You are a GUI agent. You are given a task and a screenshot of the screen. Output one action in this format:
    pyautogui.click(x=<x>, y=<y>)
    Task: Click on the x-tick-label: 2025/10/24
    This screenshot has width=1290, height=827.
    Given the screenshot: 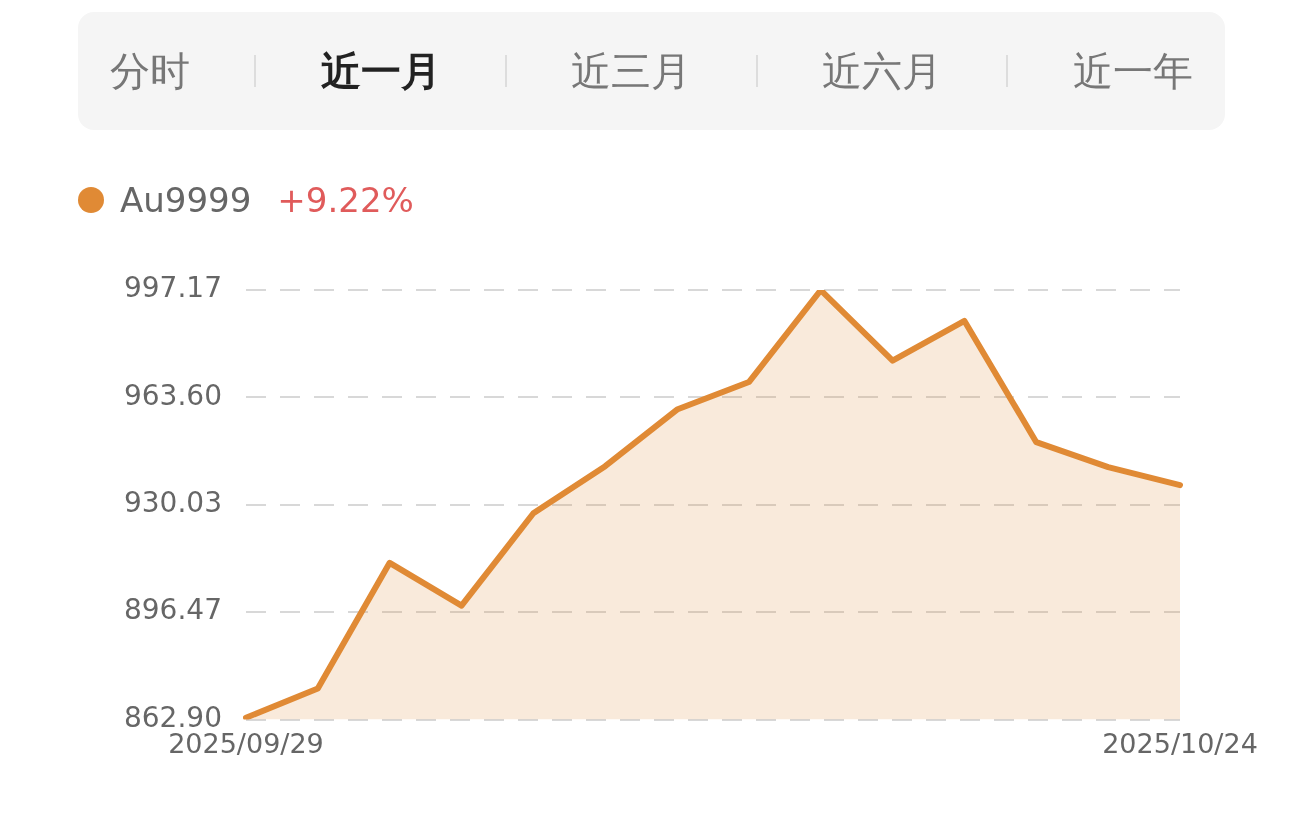 What is the action you would take?
    pyautogui.click(x=1180, y=743)
    